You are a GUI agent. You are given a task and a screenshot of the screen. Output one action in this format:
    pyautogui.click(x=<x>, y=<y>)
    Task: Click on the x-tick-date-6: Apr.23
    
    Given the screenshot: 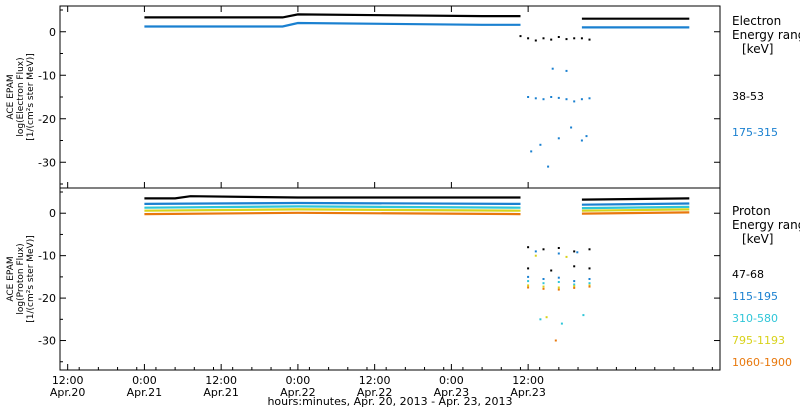 What is the action you would take?
    pyautogui.click(x=528, y=392)
    